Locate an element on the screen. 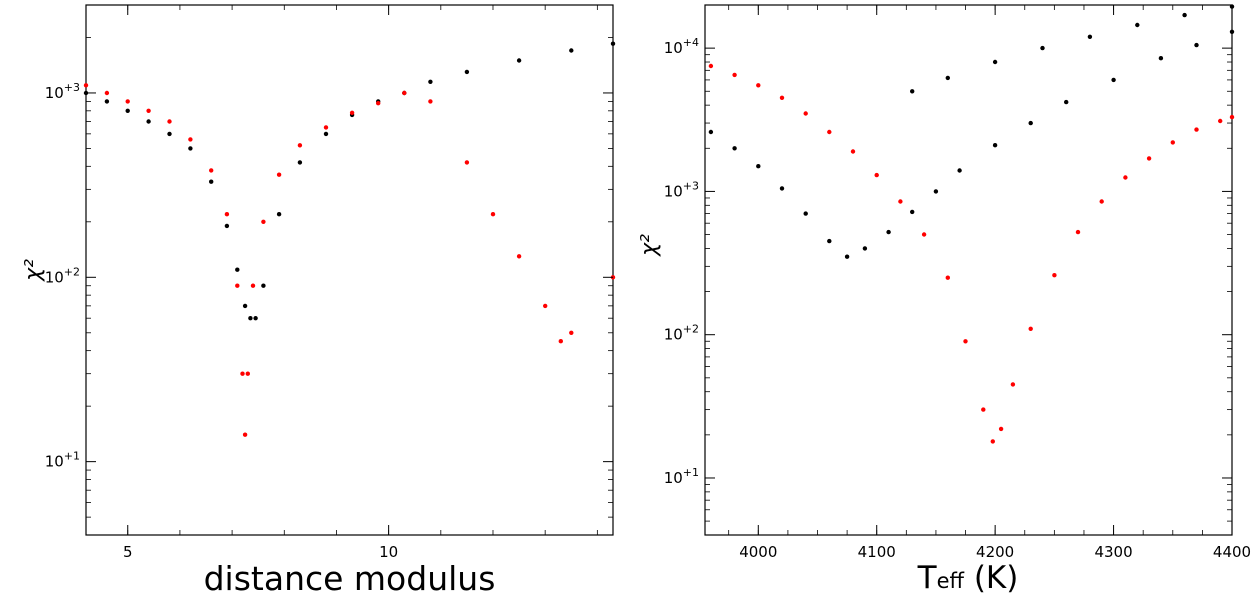  x-axis-title-sub: eff is located at coordinates (951, 581).